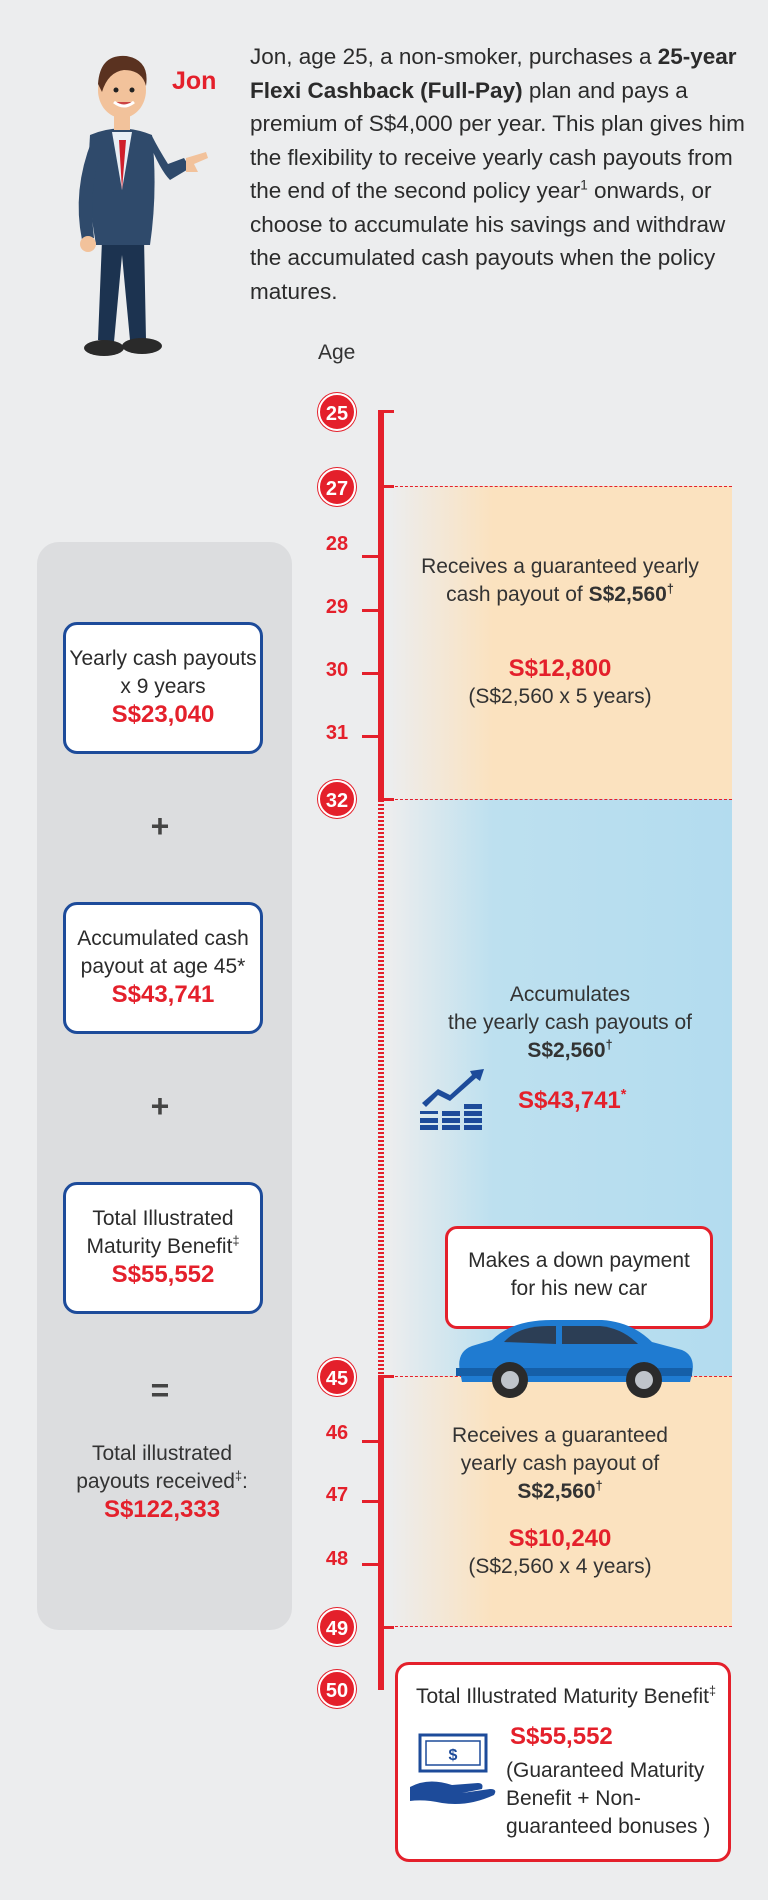 The height and width of the screenshot is (1900, 768). Describe the element at coordinates (574, 1359) in the screenshot. I see `car-illustration` at that location.